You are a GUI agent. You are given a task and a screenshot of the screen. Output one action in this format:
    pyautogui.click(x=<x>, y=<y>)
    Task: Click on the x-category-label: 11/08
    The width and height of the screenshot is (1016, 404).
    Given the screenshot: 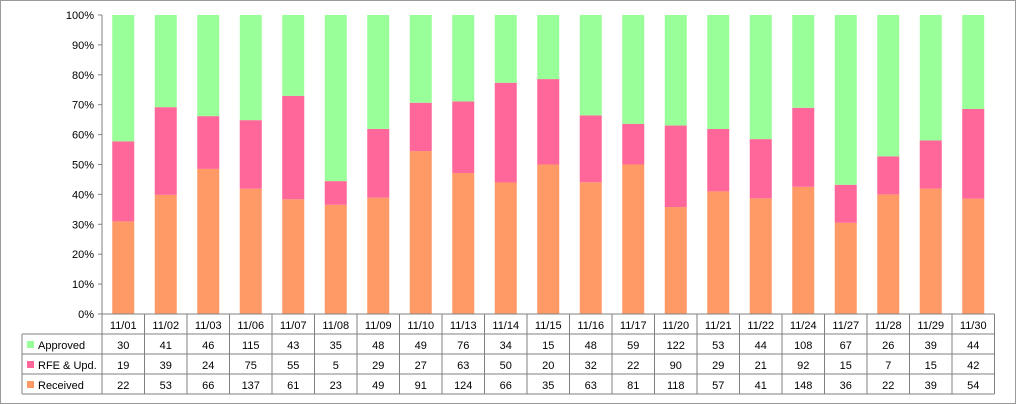 What is the action you would take?
    pyautogui.click(x=335, y=326)
    